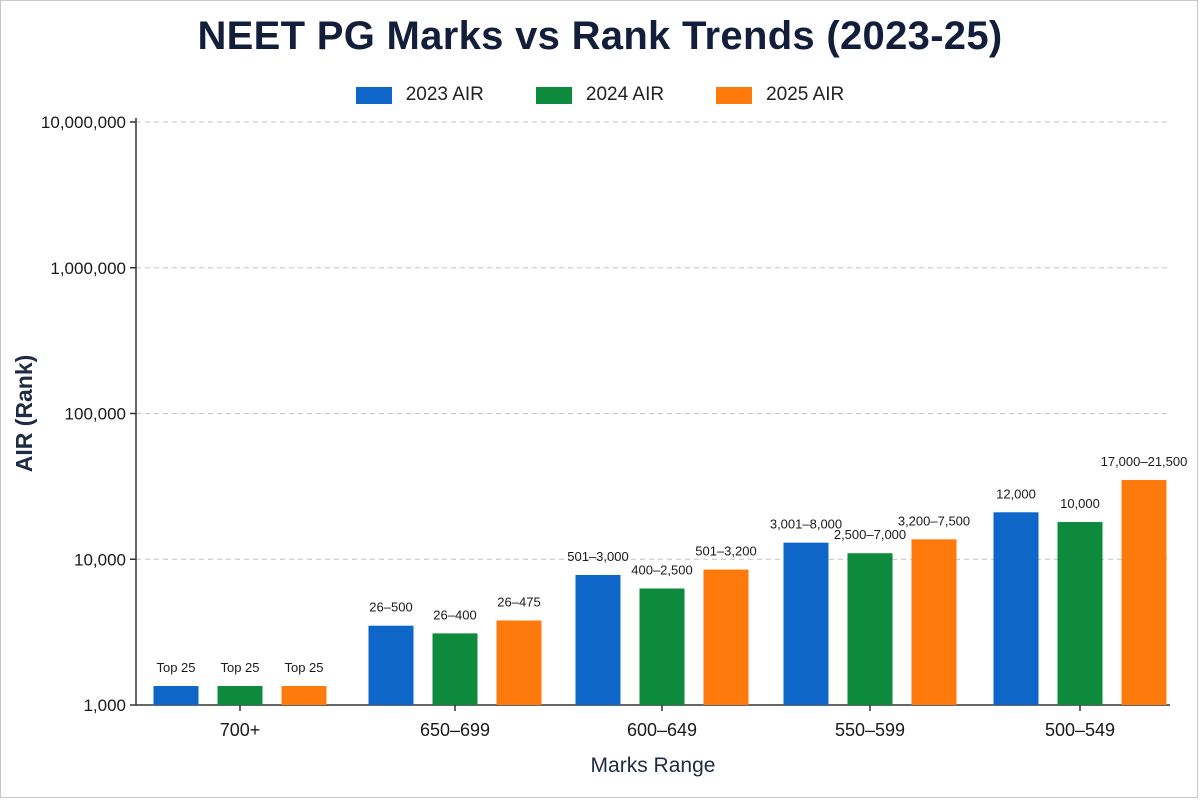 Image resolution: width=1200 pixels, height=800 pixels. What do you see at coordinates (390, 607) in the screenshot?
I see `bar-data-label: 26–500` at bounding box center [390, 607].